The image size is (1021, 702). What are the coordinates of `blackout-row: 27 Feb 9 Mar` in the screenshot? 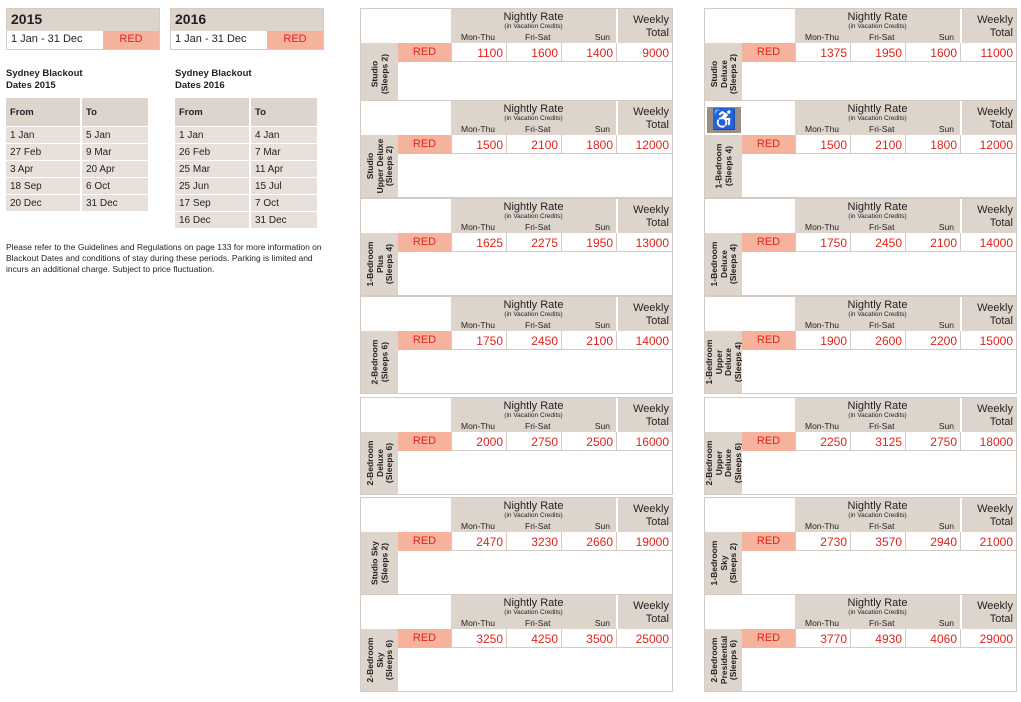 It's located at (77, 152).